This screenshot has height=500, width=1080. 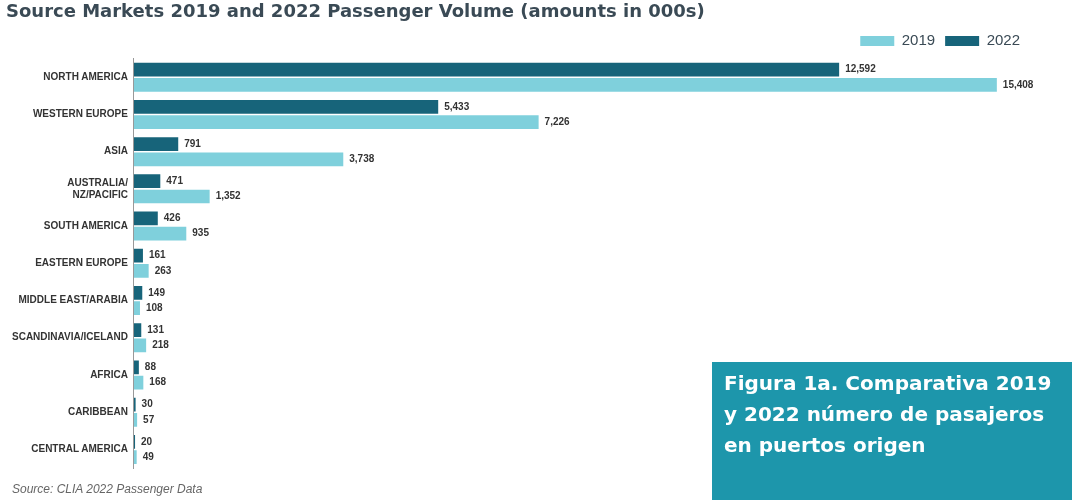 What do you see at coordinates (163, 270) in the screenshot?
I see `data-label: 263` at bounding box center [163, 270].